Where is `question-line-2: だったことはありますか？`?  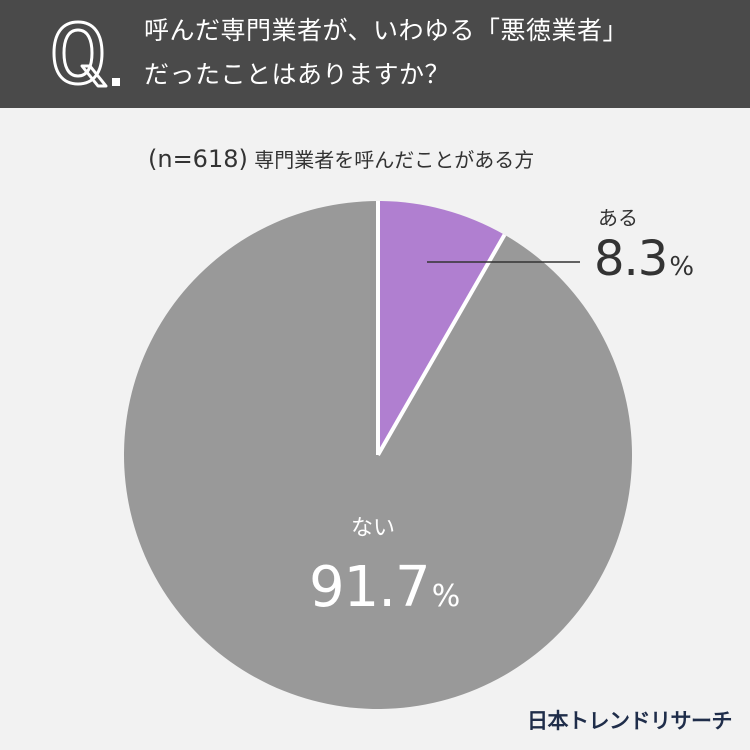 question-line-2: だったことはありますか？ is located at coordinates (297, 74).